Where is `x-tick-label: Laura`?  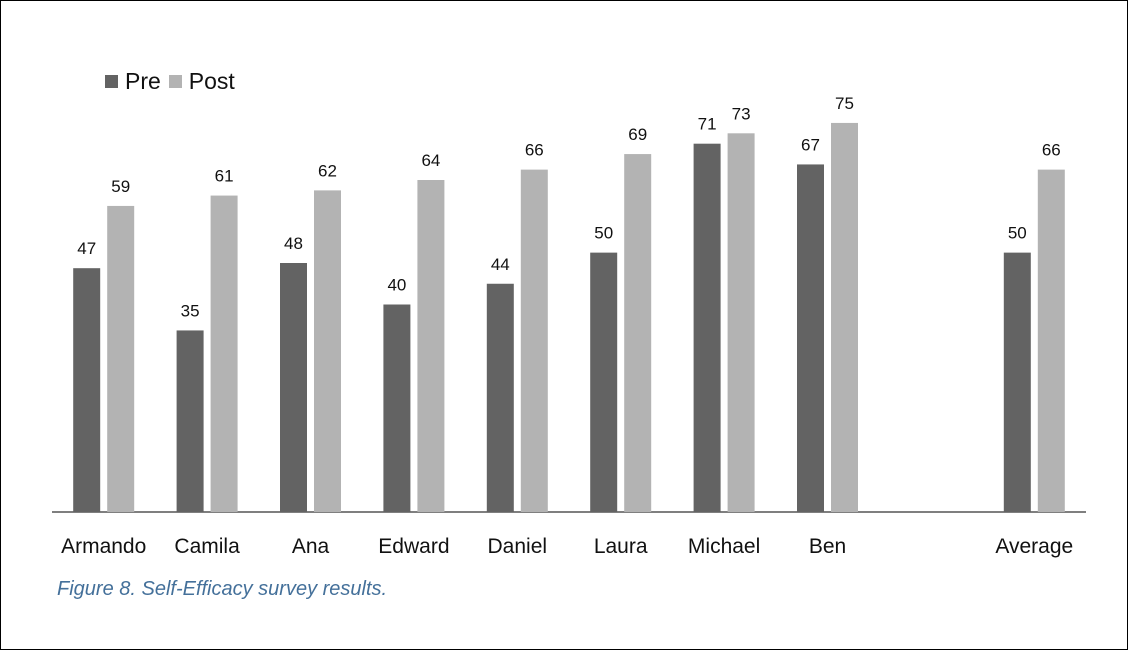 x-tick-label: Laura is located at coordinates (621, 546).